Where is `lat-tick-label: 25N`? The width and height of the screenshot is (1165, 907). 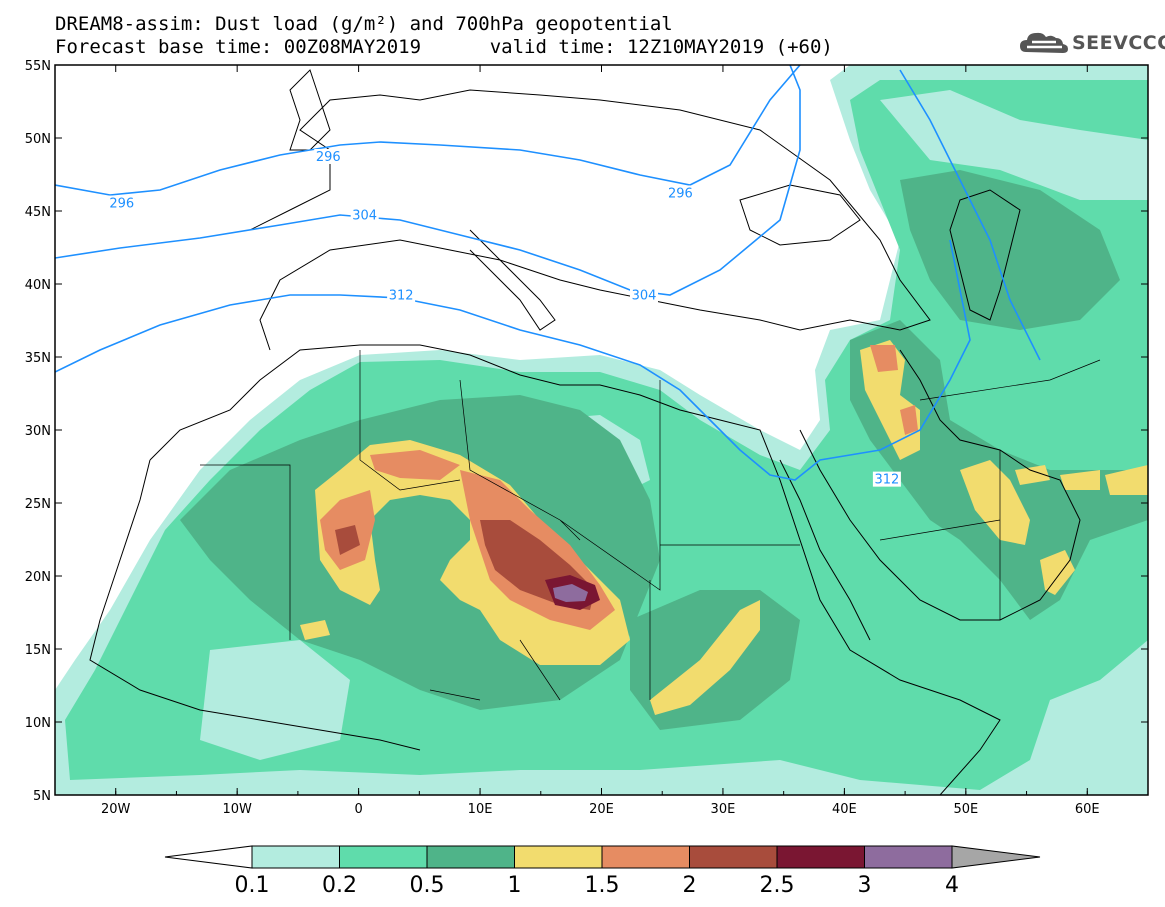
lat-tick-label: 25N is located at coordinates (38, 504).